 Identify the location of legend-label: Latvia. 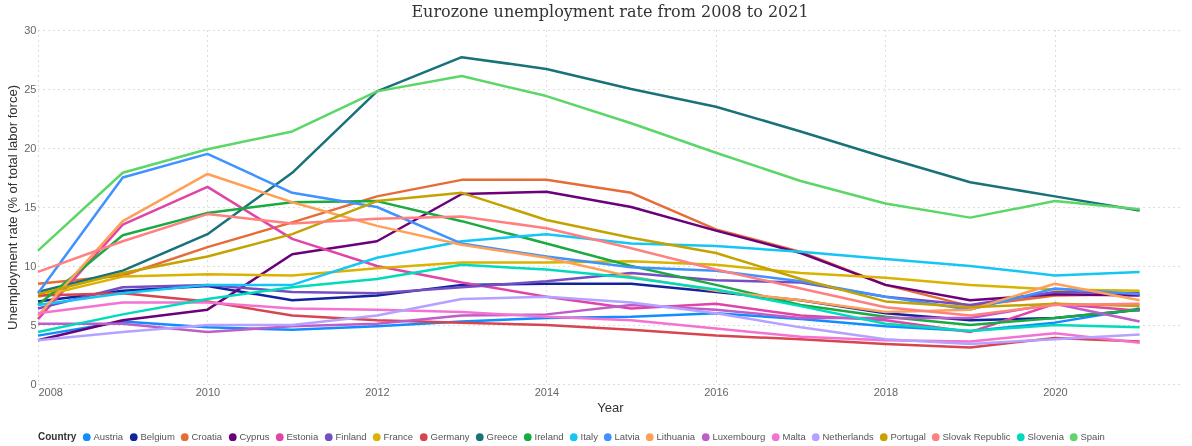
(627, 437).